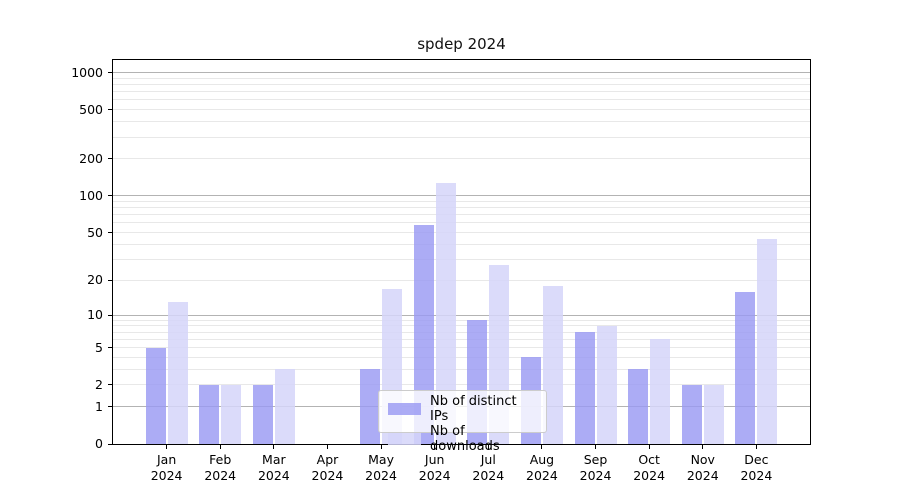 The width and height of the screenshot is (900, 500). I want to click on x-tick-label: Dec 2024, so click(756, 467).